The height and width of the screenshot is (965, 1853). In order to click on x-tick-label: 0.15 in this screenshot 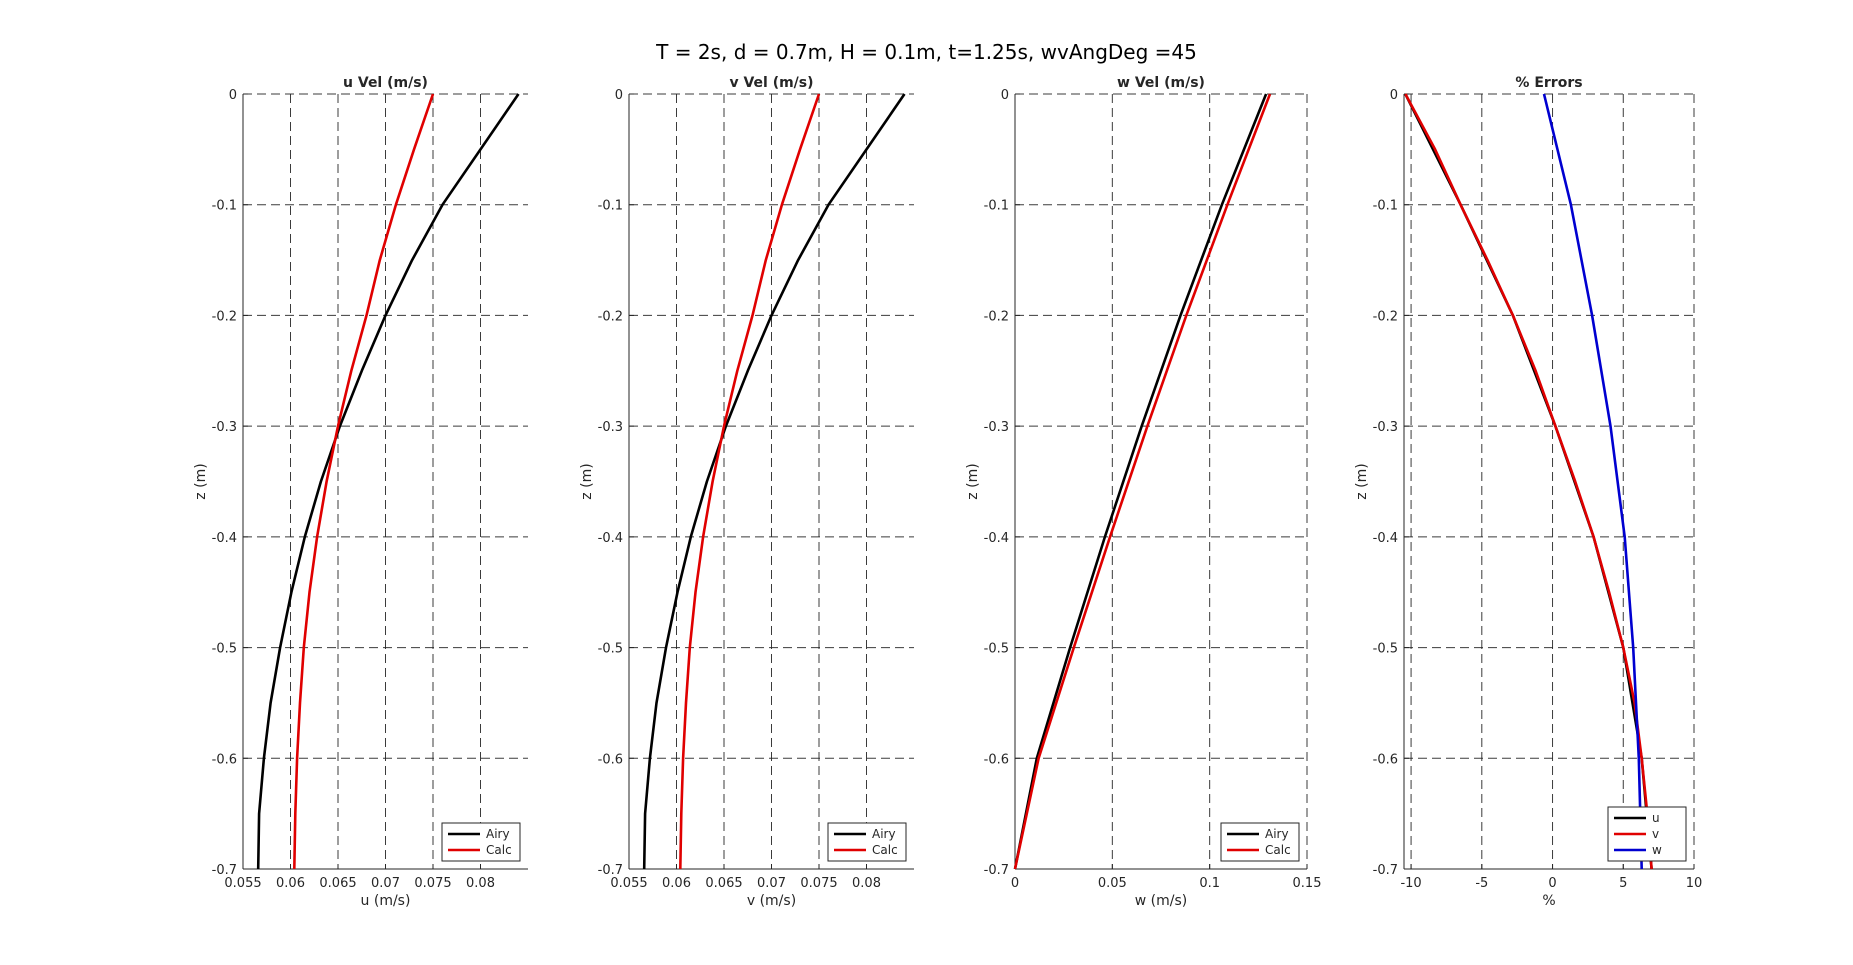, I will do `click(1307, 883)`.